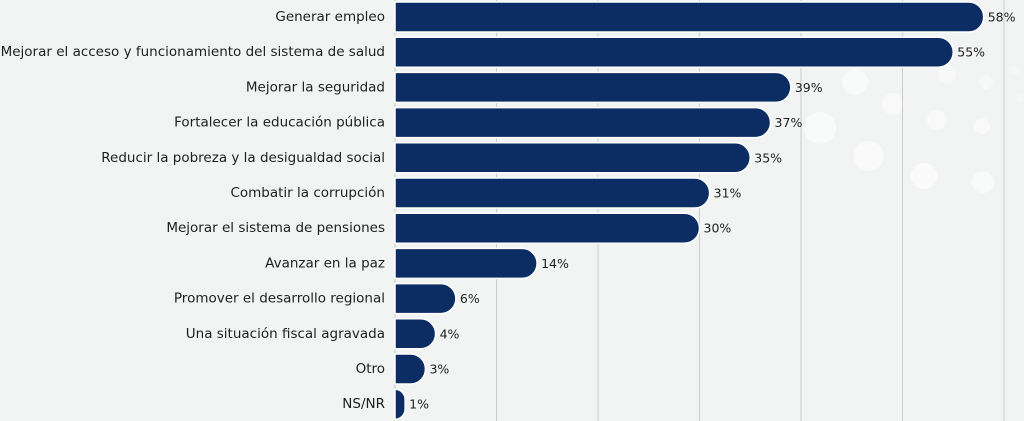 The height and width of the screenshot is (421, 1024). Describe the element at coordinates (789, 122) in the screenshot. I see `value-label: 37%` at that location.